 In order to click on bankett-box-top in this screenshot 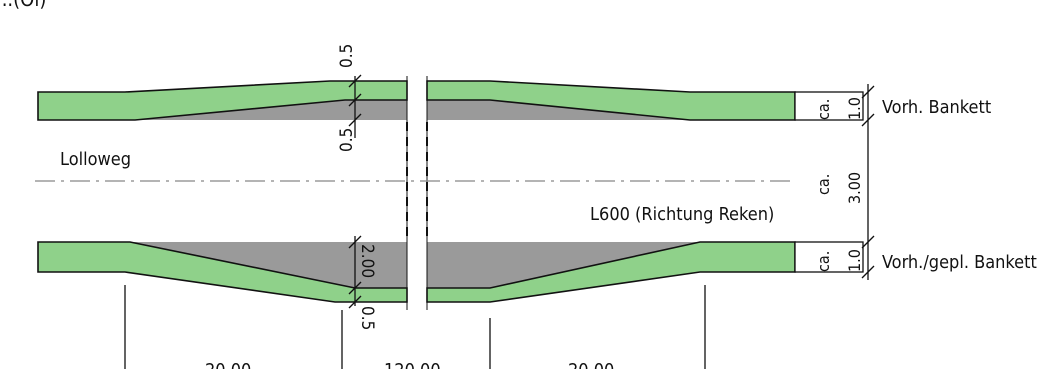, I will do `click(829, 106)`.